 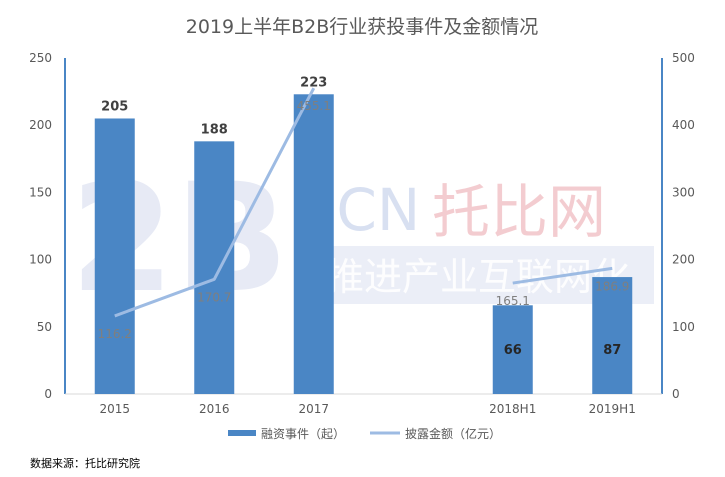 What do you see at coordinates (676, 394) in the screenshot?
I see `right-tick-label: 0` at bounding box center [676, 394].